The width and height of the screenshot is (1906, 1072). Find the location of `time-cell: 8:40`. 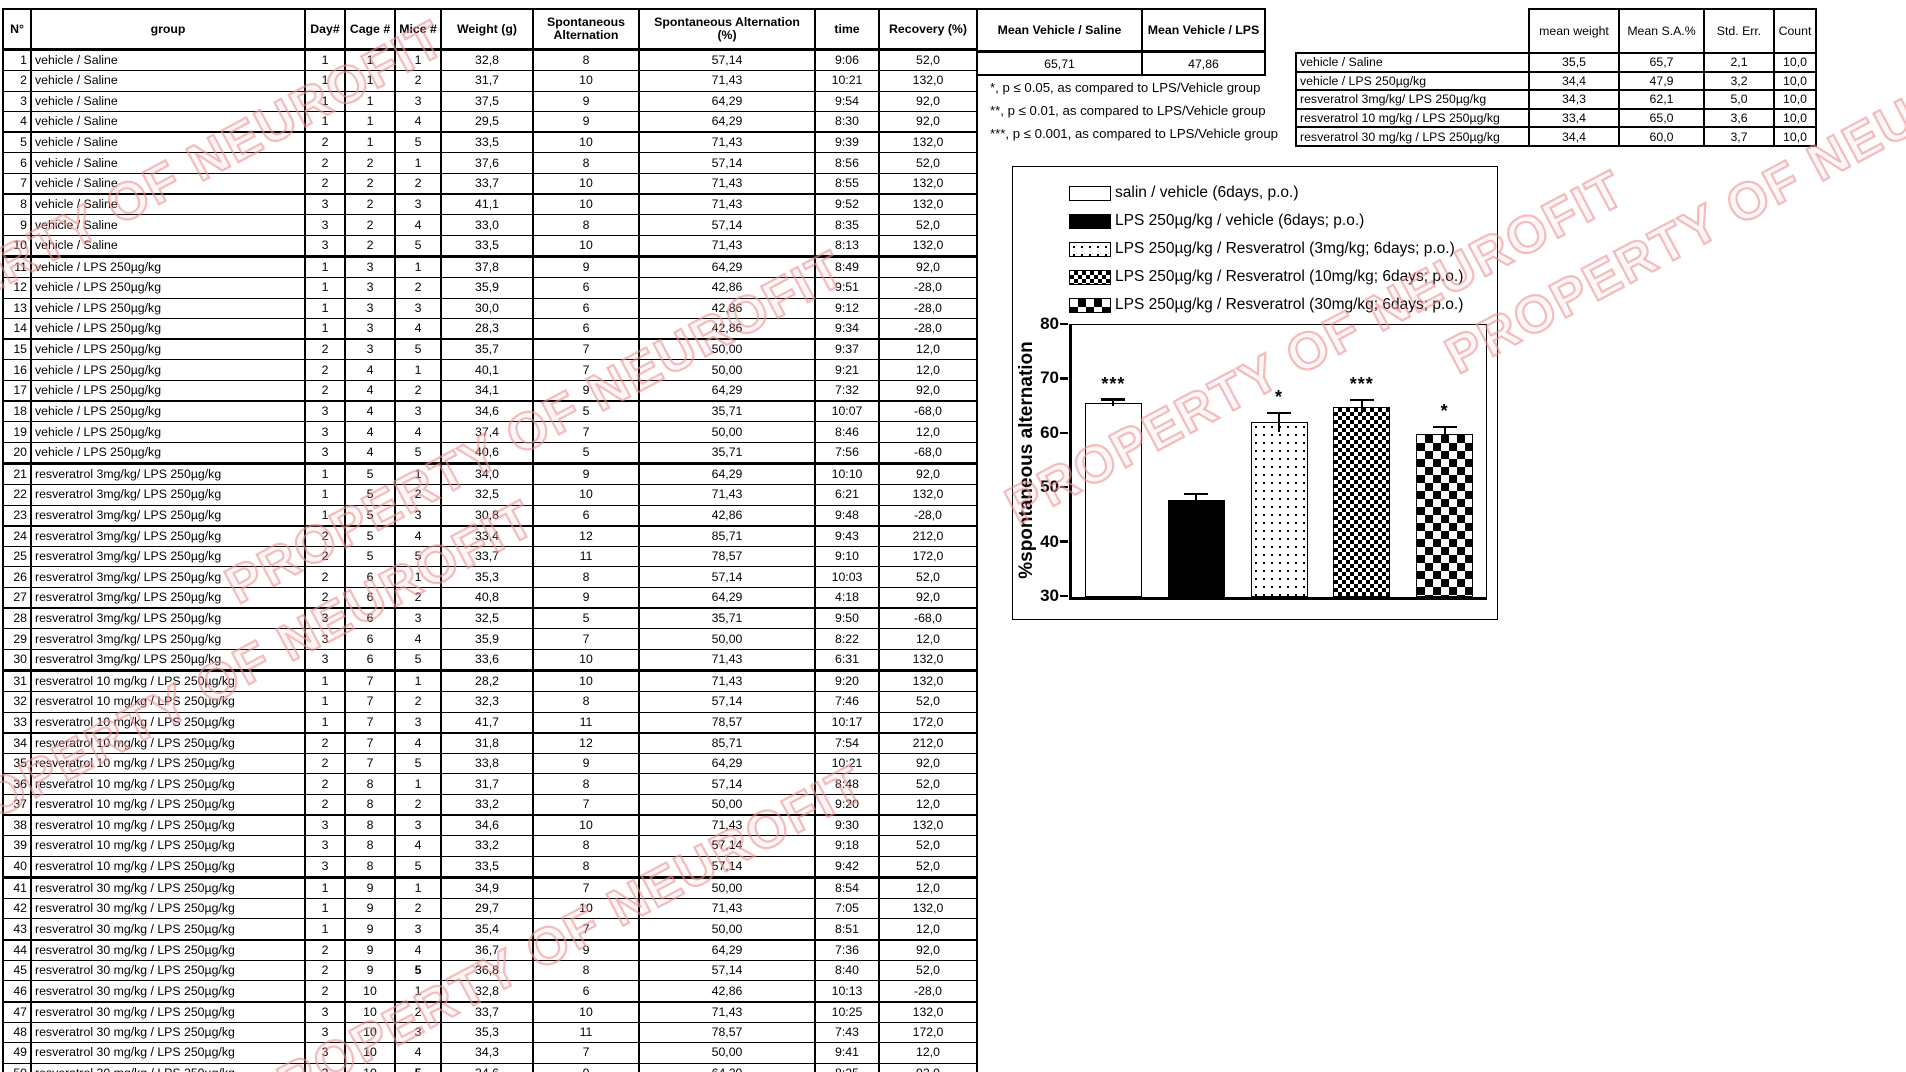

time-cell: 8:40 is located at coordinates (847, 971).